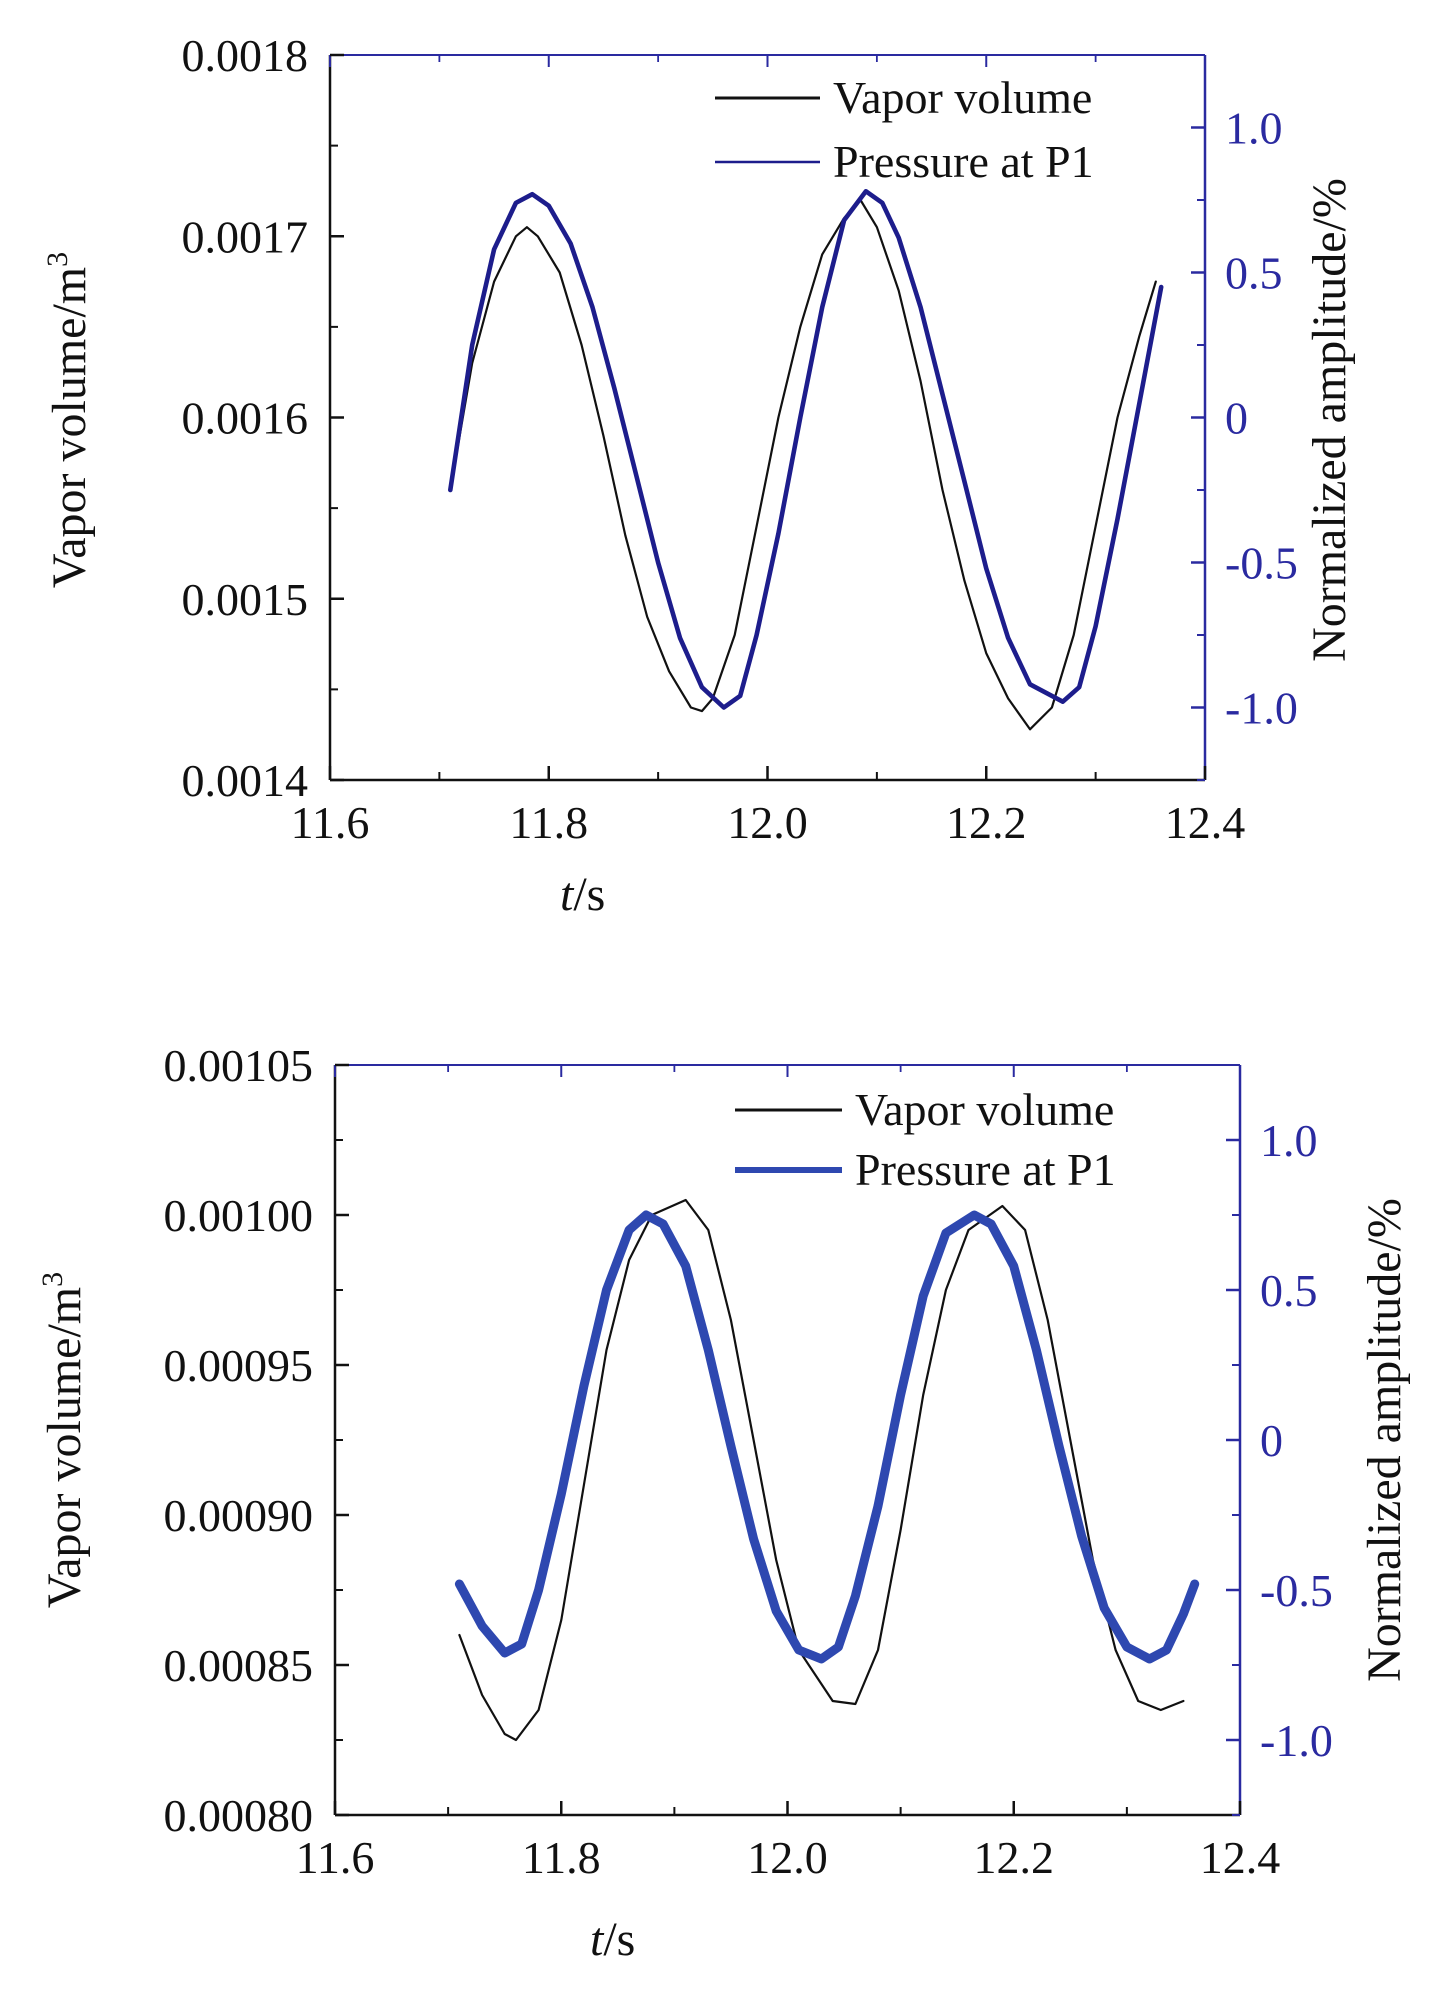  Describe the element at coordinates (239, 1515) in the screenshot. I see `y-tick-label: 0.00090` at that location.